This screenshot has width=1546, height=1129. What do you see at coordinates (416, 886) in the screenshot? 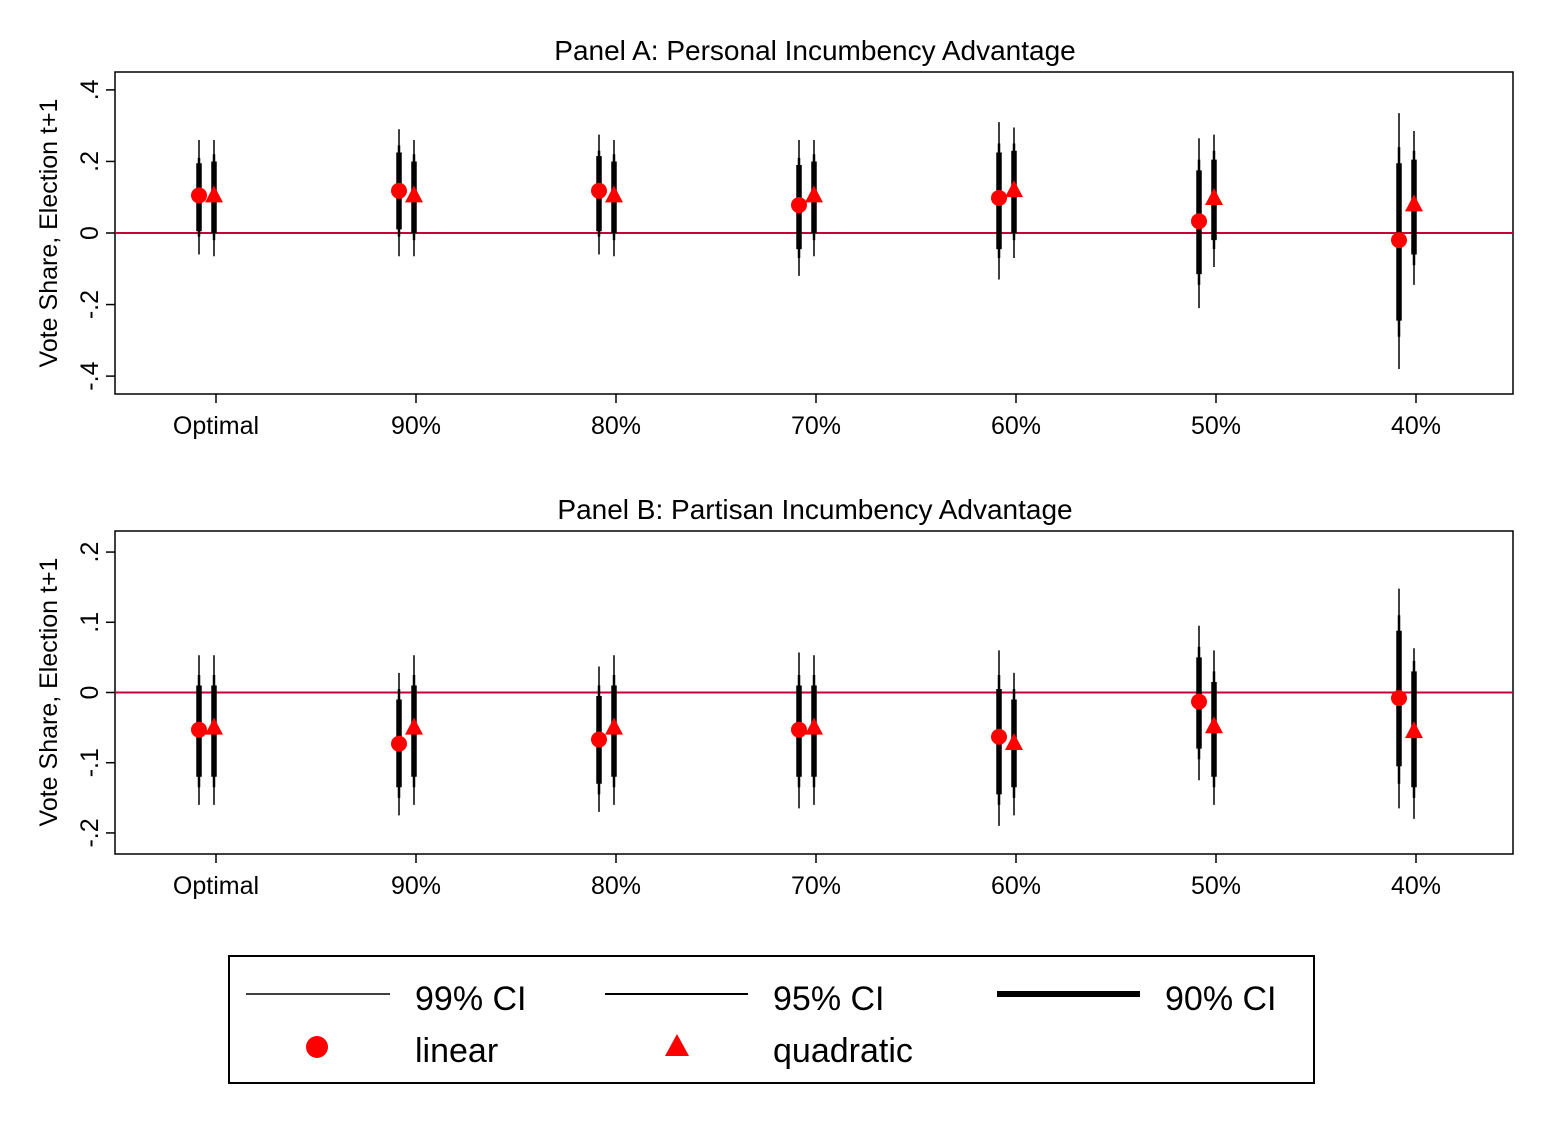
I see `panel-b-x-tick-label: 90%` at bounding box center [416, 886].